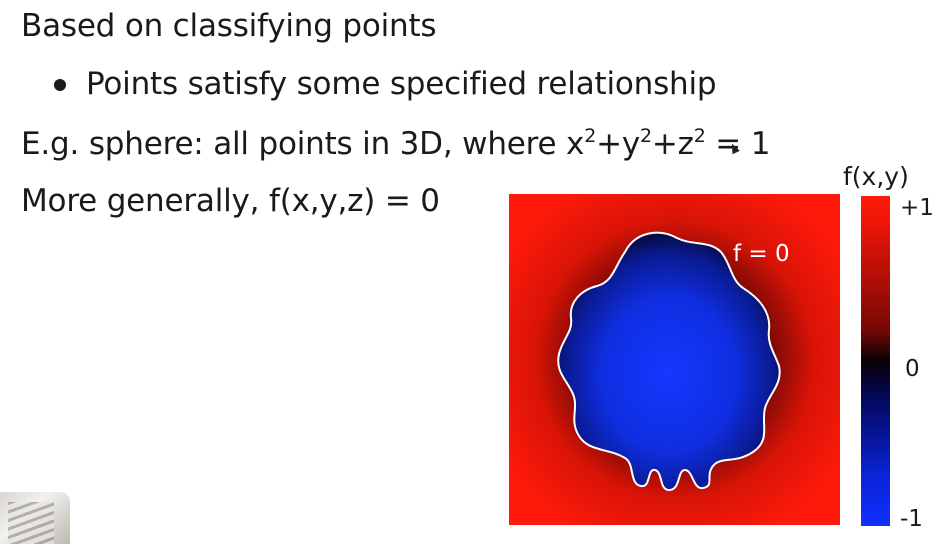  I want to click on colorbar-title: f(x,y), so click(876, 176).